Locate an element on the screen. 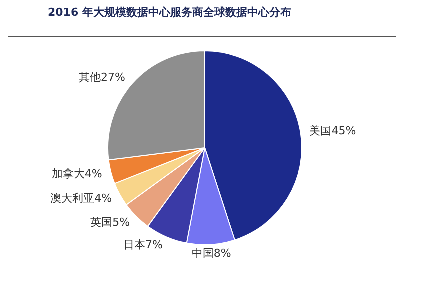  slice-label: 日本7% is located at coordinates (143, 245).